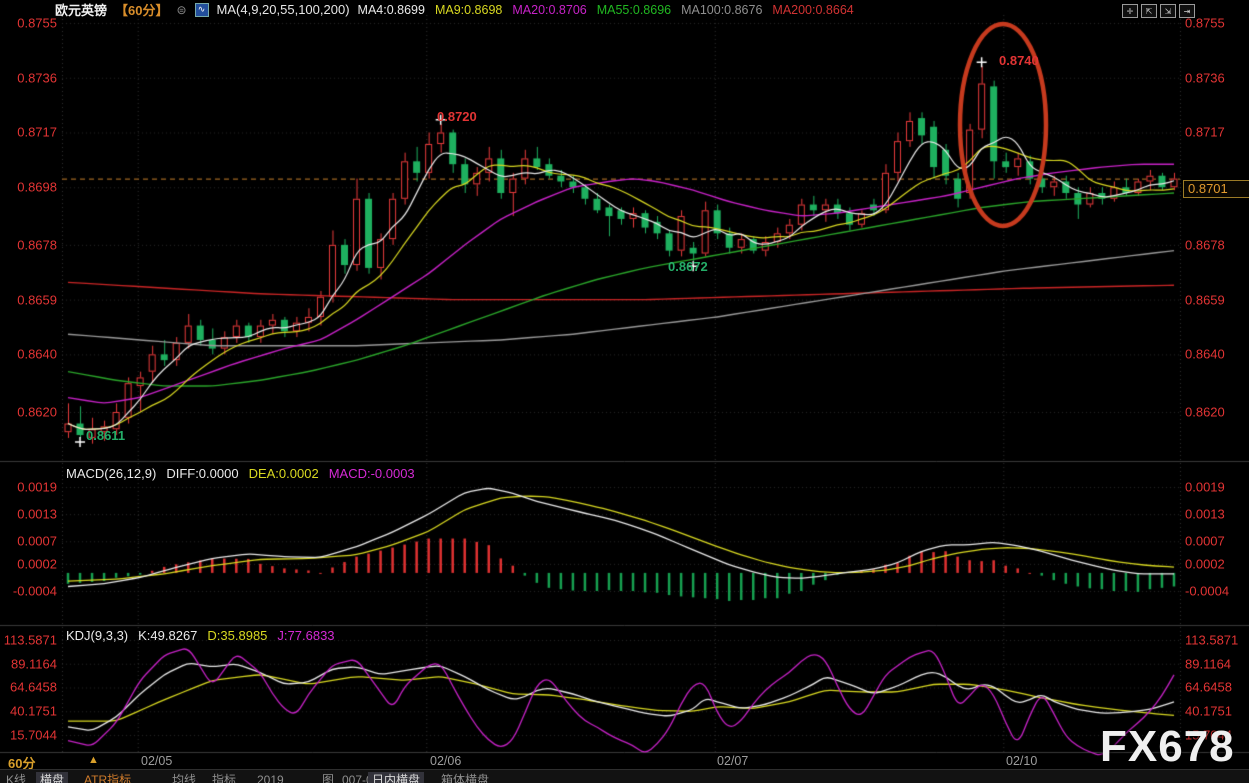 This screenshot has height=783, width=1249. I want to click on period-label: 【60分】, so click(142, 10).